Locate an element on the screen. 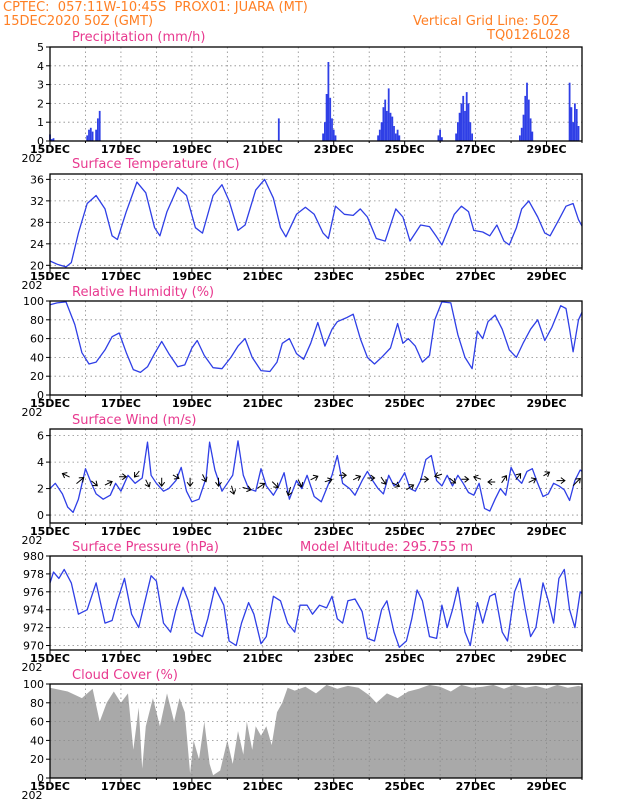 Image resolution: width=618 pixels, height=800 pixels. y-tick-label: 974 is located at coordinates (33, 610).